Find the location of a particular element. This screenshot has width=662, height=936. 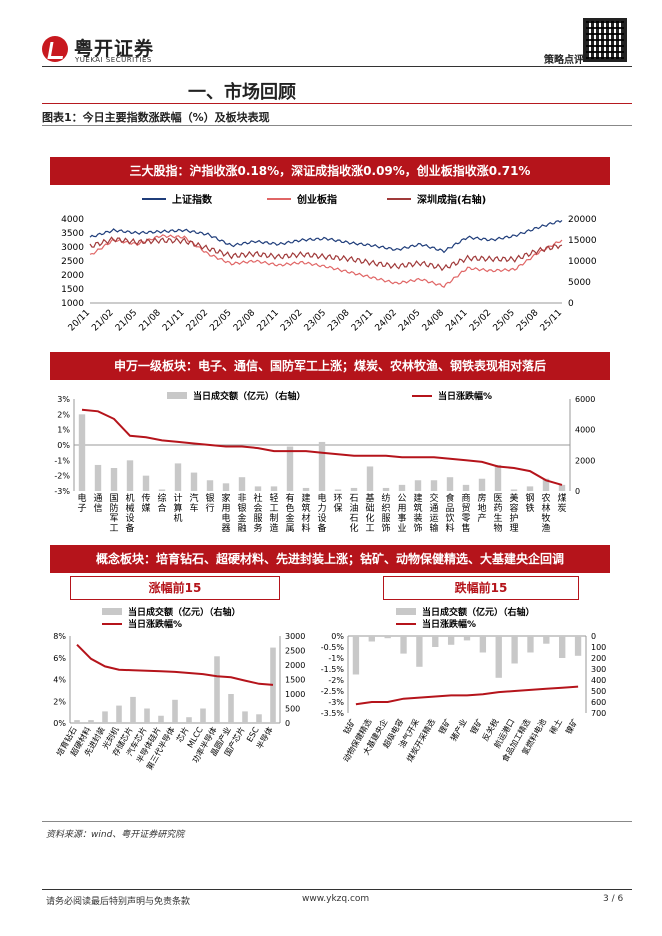

legend-label: 当日成交额（亿元）（右轴） is located at coordinates (249, 396).